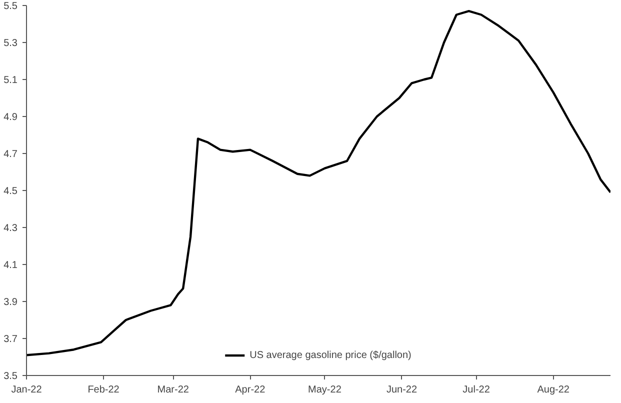 This screenshot has height=403, width=621. What do you see at coordinates (11, 302) in the screenshot?
I see `y-tick-label: 3.9` at bounding box center [11, 302].